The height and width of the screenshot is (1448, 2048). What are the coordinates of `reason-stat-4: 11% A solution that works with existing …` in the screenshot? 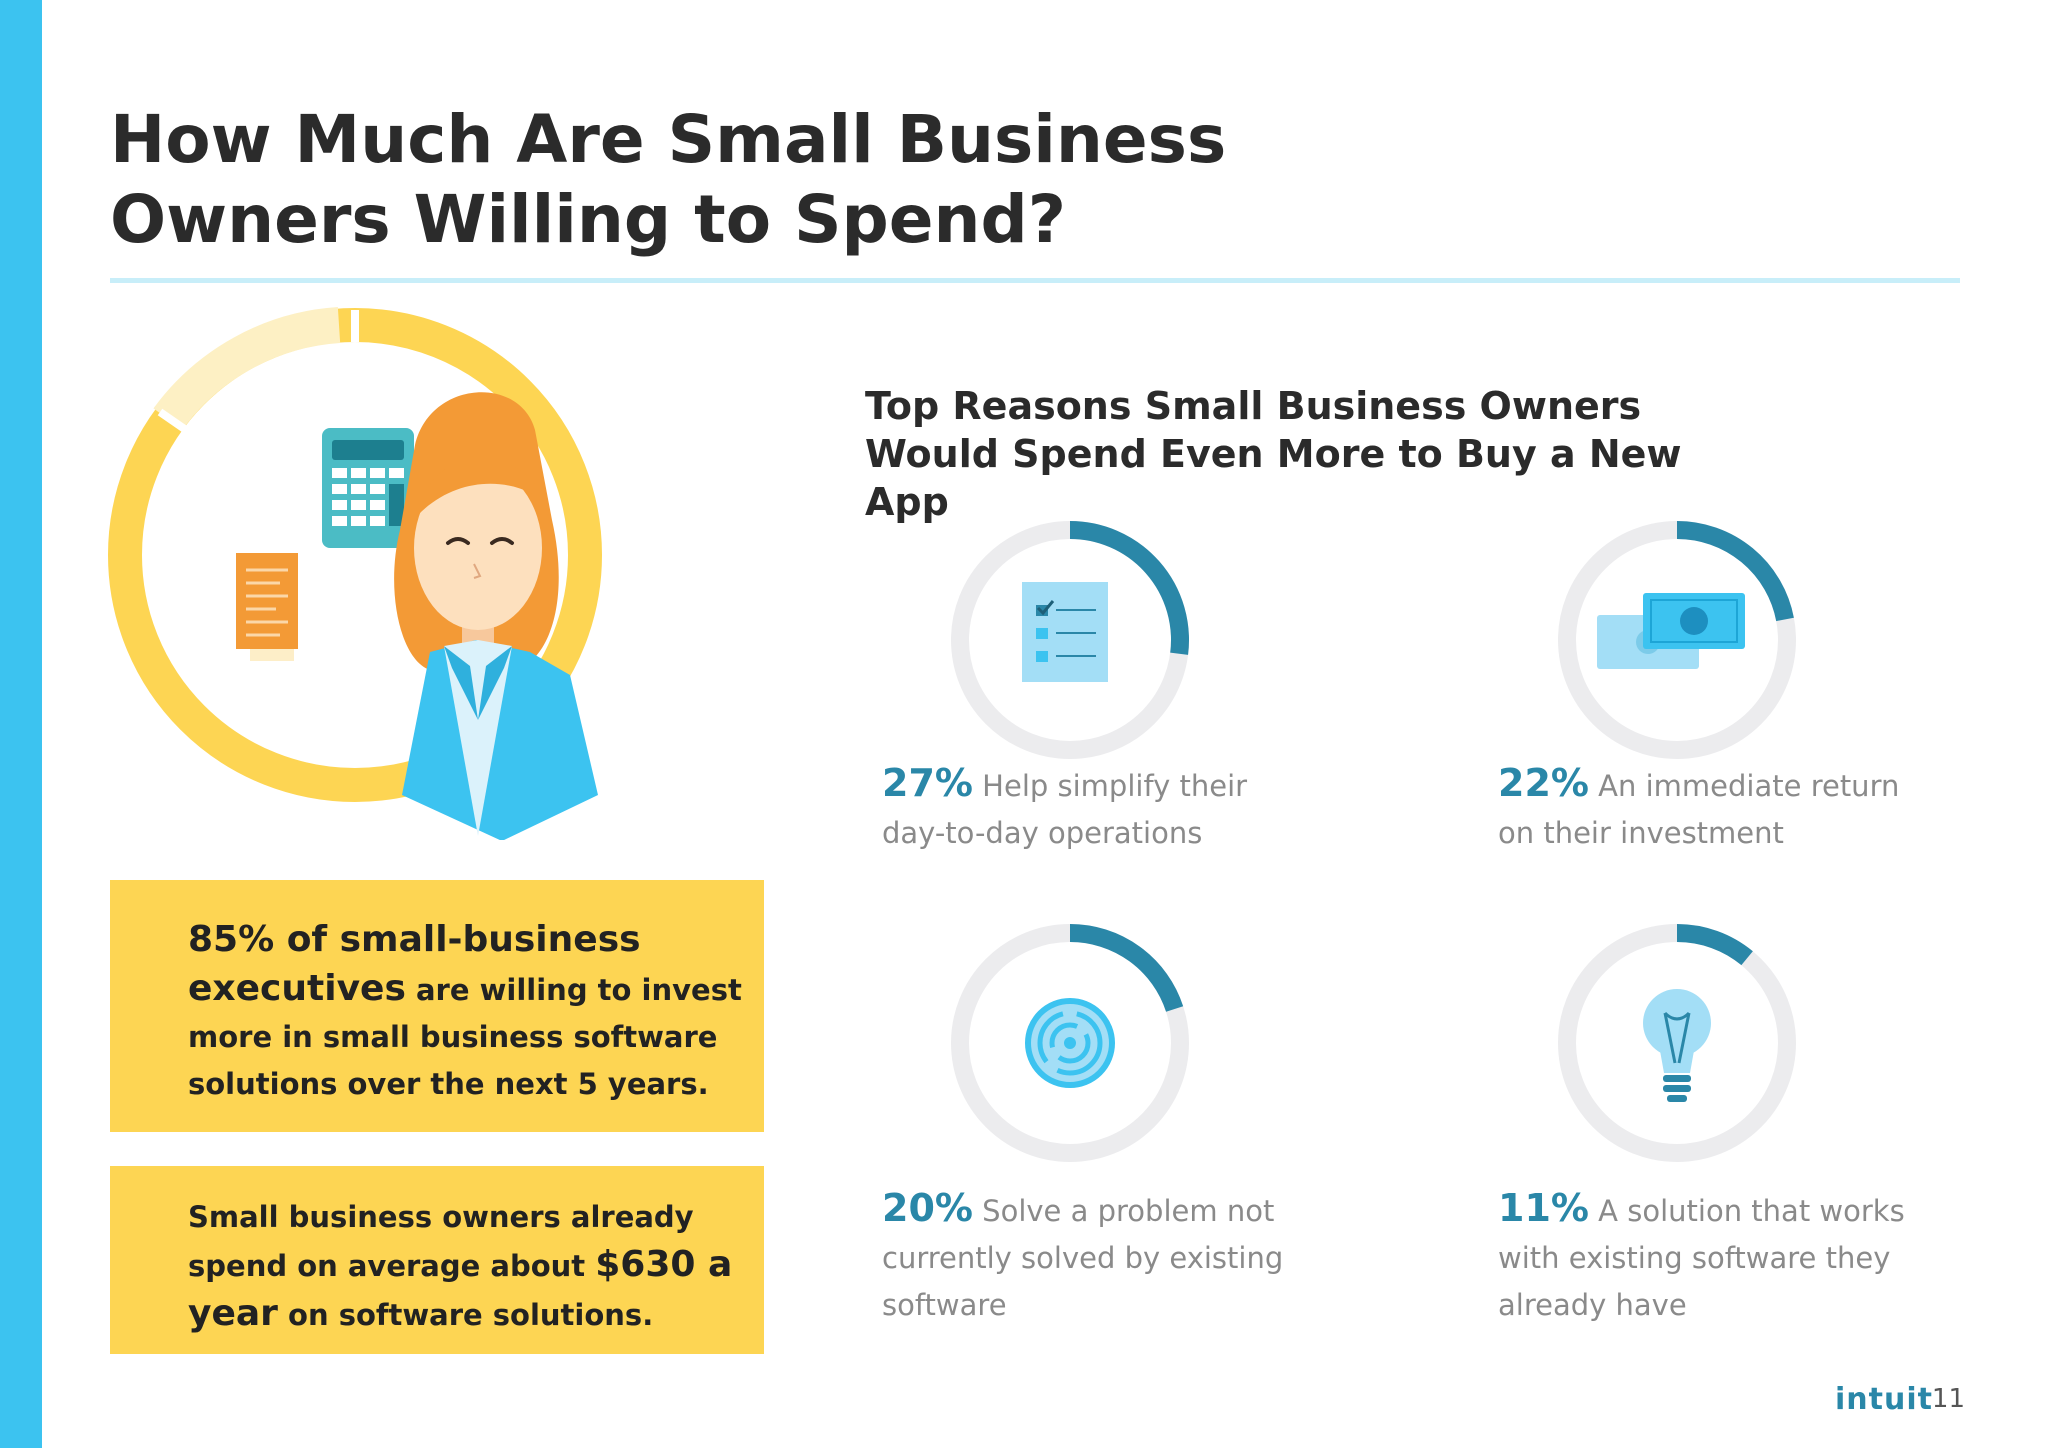 It's located at (1708, 1257).